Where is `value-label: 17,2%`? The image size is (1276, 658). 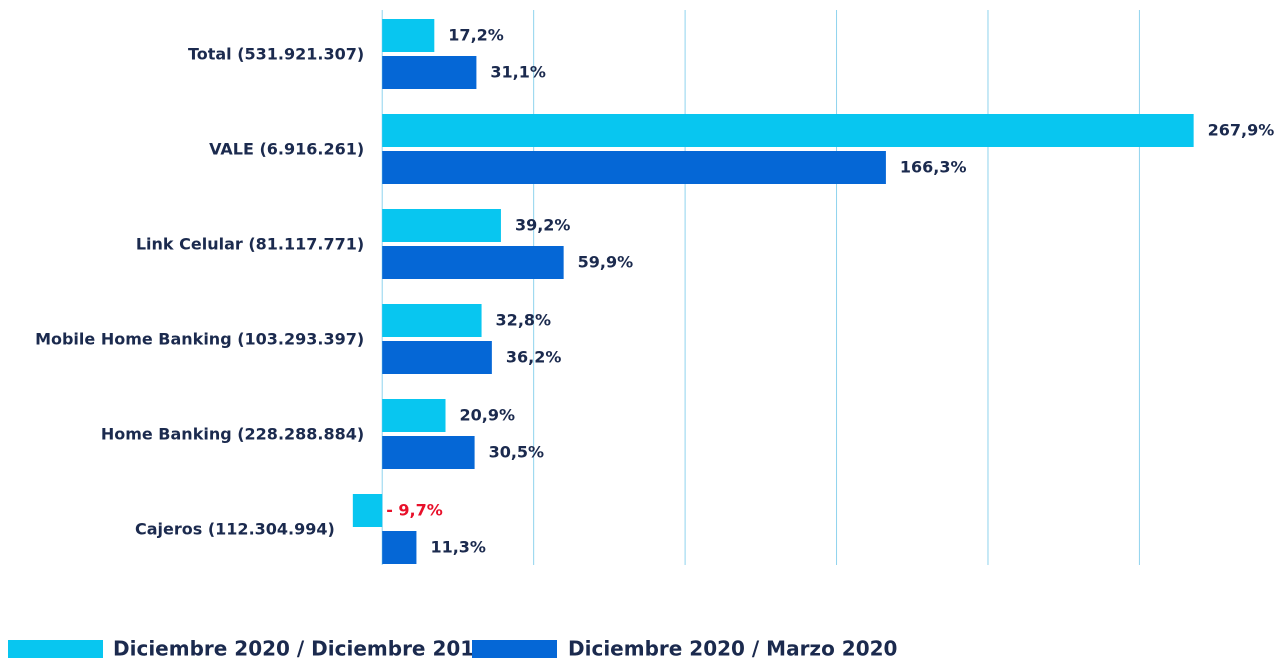
value-label: 17,2% is located at coordinates (476, 35).